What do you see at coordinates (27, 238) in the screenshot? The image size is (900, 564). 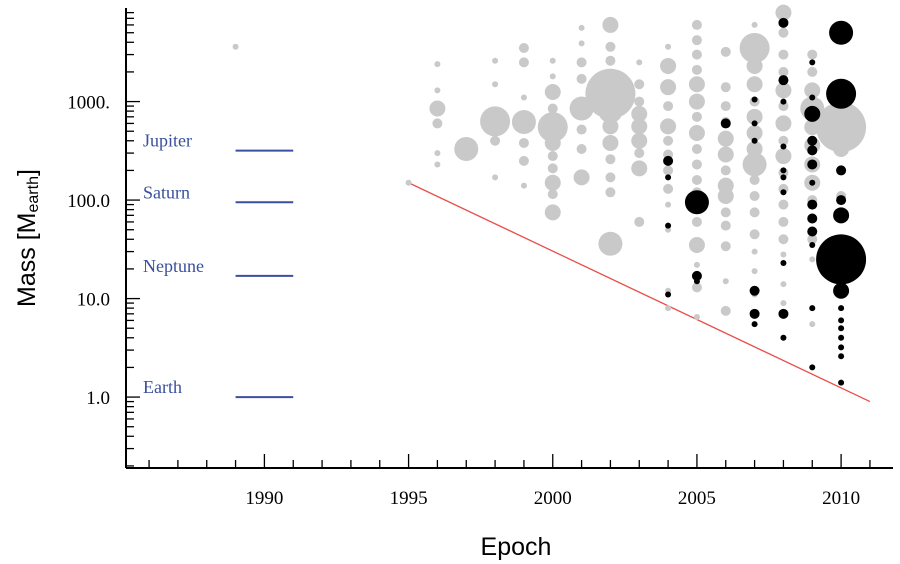 I see `y-axis-title: Mass [Mearth]` at bounding box center [27, 238].